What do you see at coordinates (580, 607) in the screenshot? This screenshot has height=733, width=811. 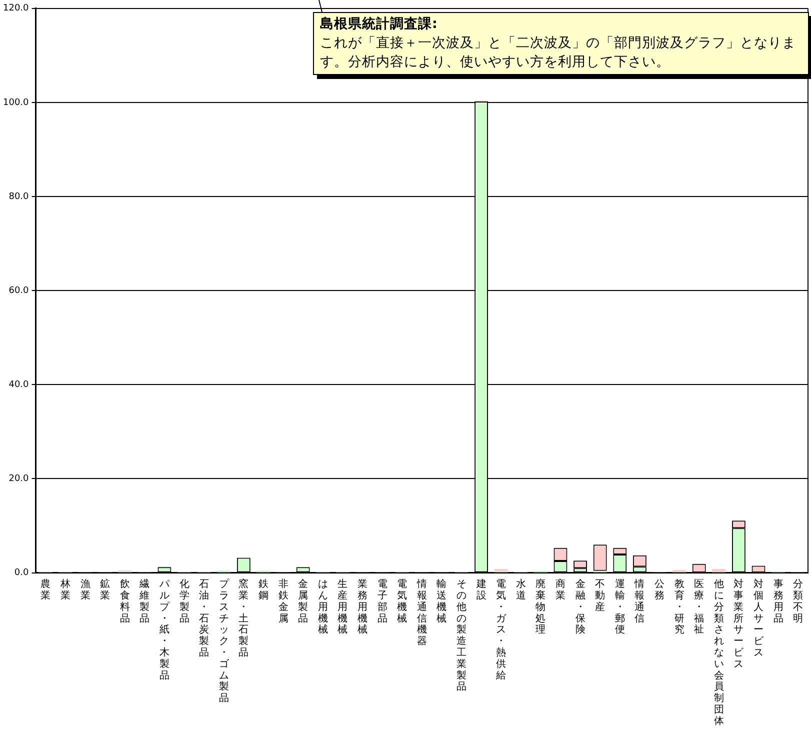 I see `x-tick-label: 金融・保険` at bounding box center [580, 607].